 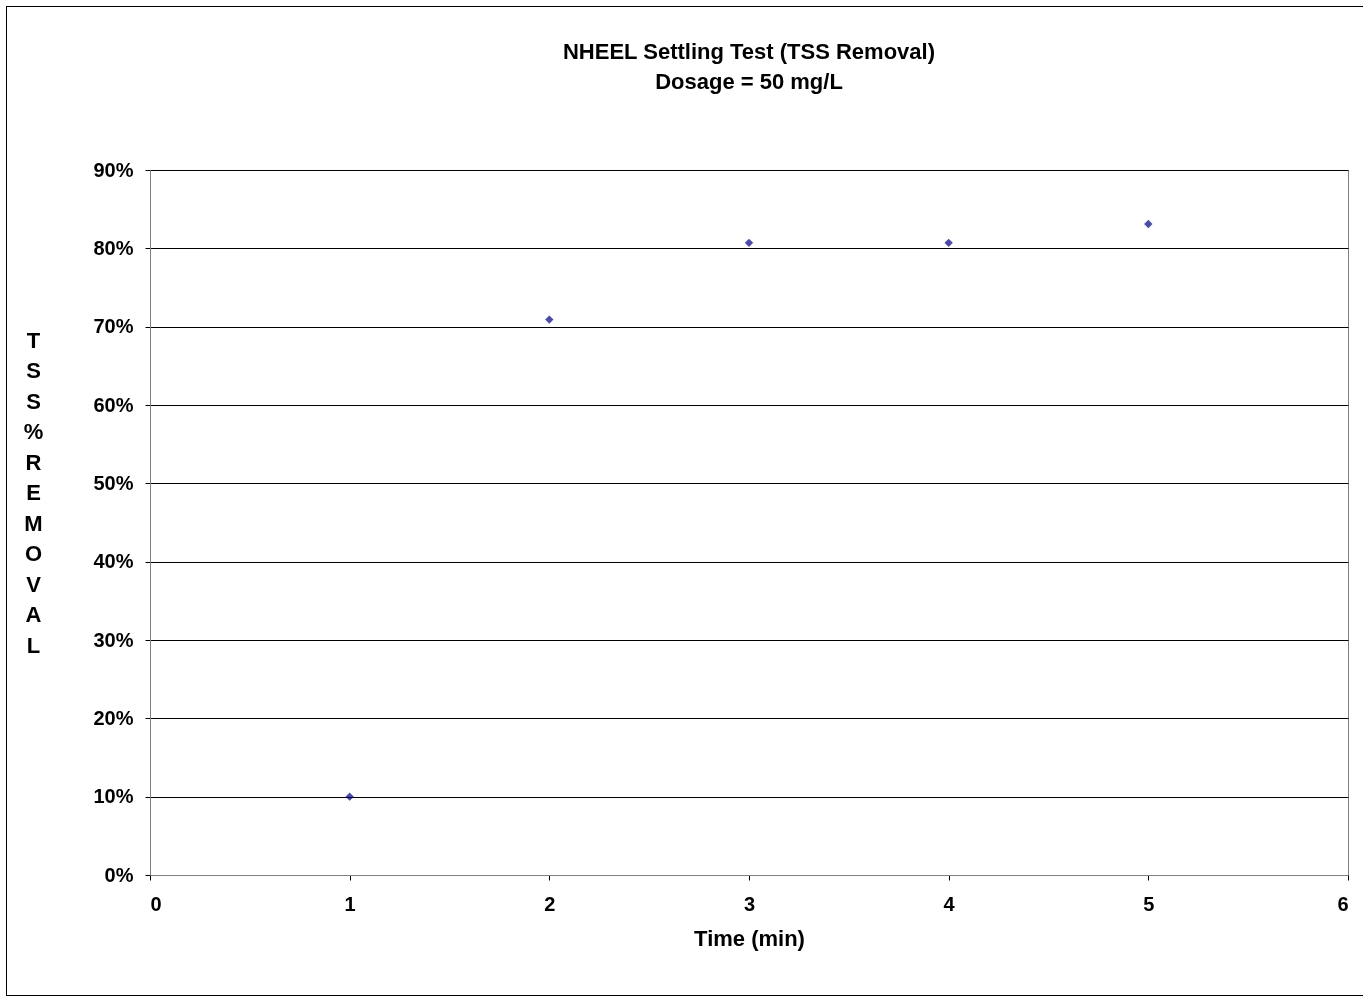 What do you see at coordinates (113, 482) in the screenshot?
I see `y-tick-label: 50%` at bounding box center [113, 482].